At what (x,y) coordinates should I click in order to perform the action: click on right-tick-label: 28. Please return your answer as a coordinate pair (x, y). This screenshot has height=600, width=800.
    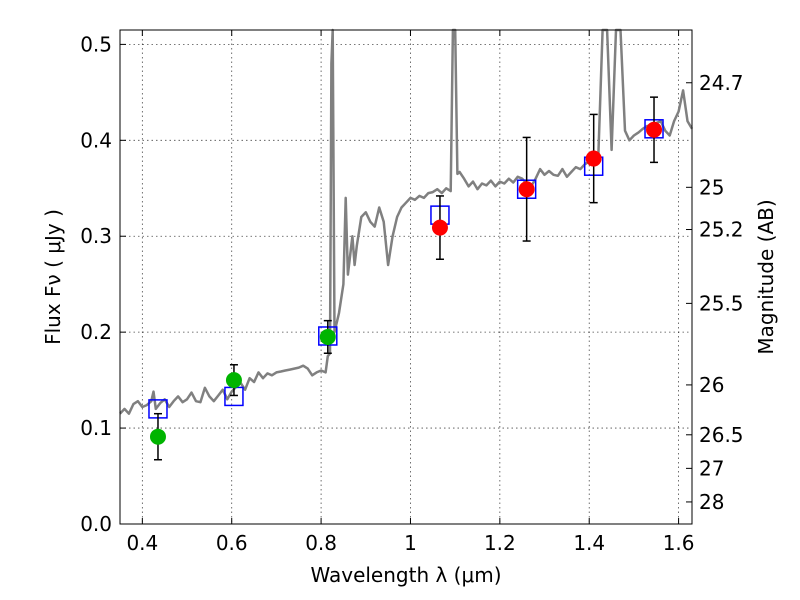
    Looking at the image, I should click on (711, 502).